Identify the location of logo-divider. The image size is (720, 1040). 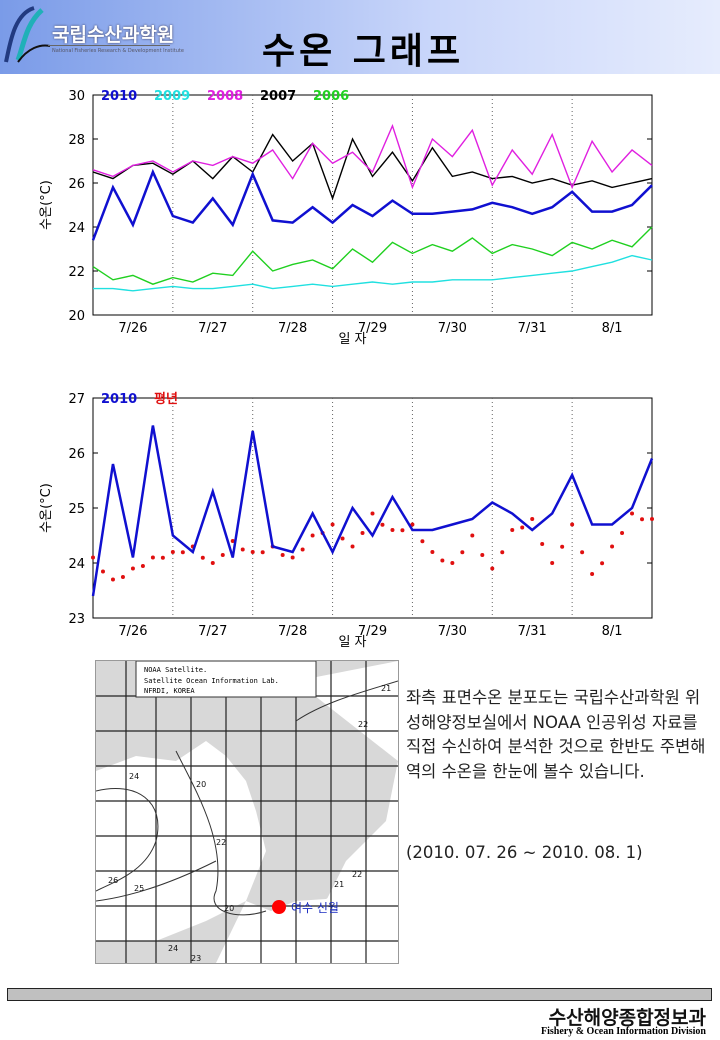
(109, 45).